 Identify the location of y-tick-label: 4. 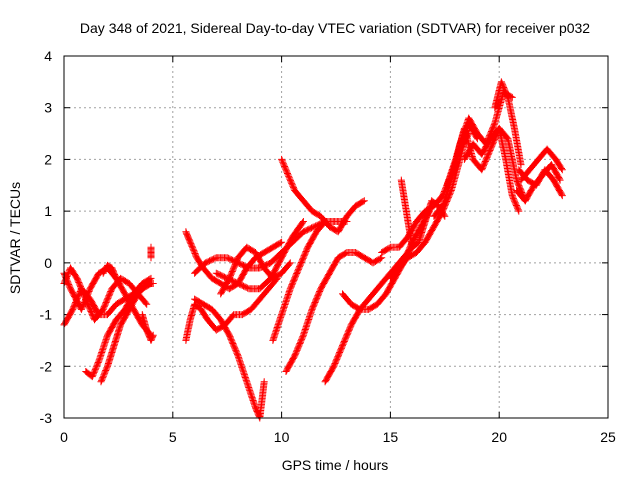
(48, 56).